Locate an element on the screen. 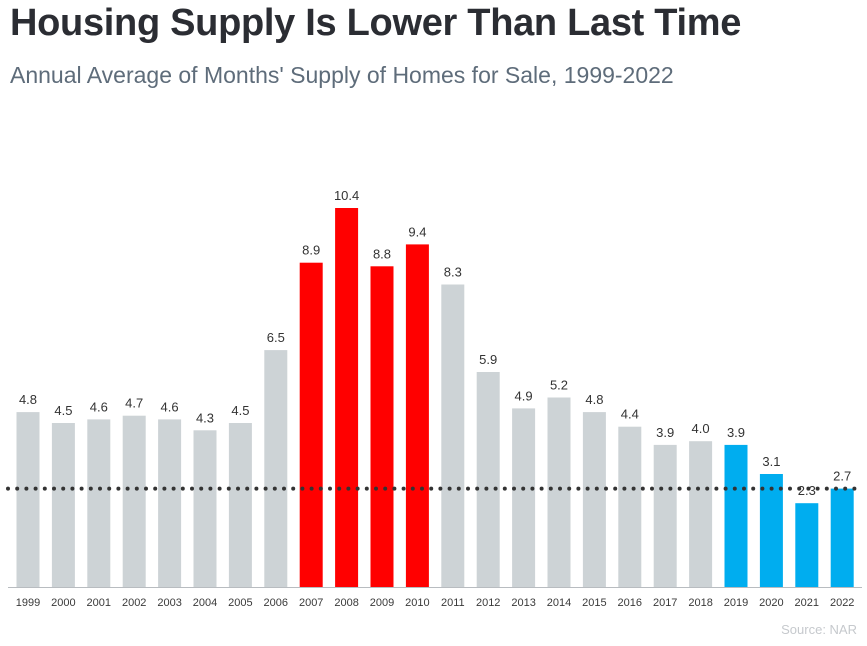  value-label-2000: 4.5 is located at coordinates (63, 410).